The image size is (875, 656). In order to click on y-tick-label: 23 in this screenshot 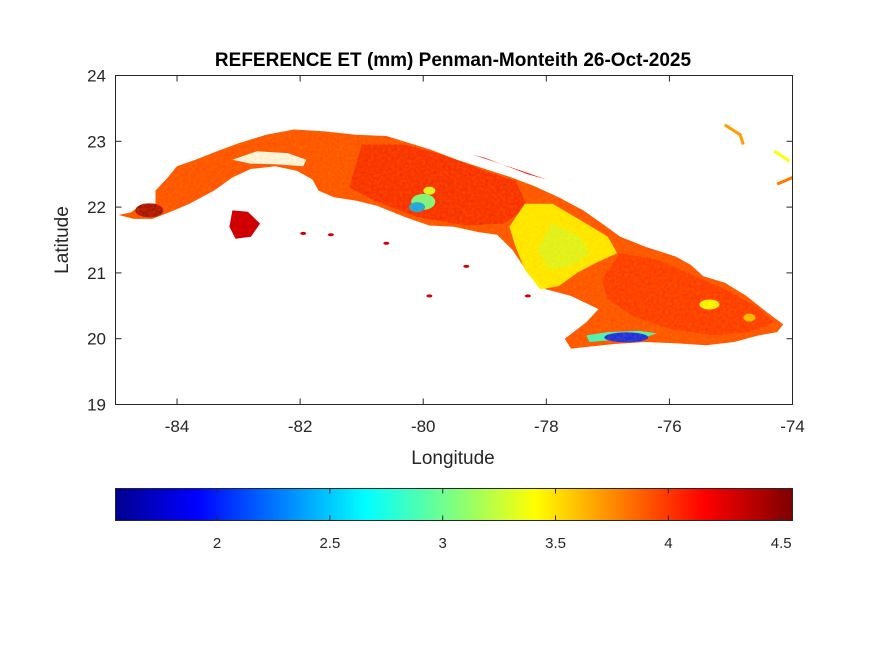, I will do `click(96, 141)`.